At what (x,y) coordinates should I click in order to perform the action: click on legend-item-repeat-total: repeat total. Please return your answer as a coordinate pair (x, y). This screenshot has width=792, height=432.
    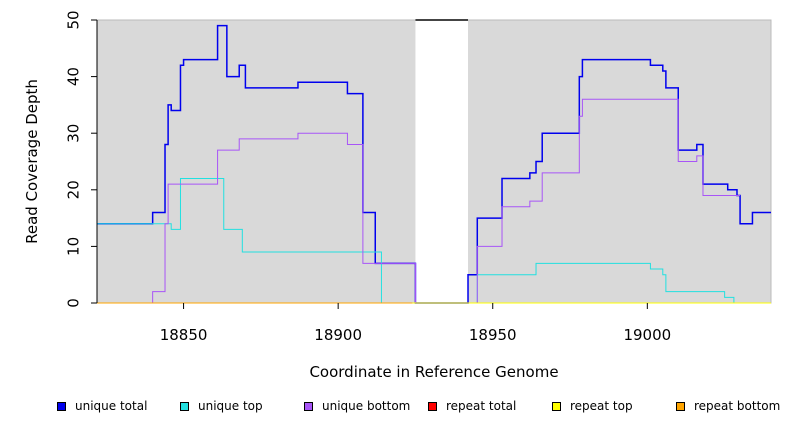
    Looking at the image, I should click on (472, 406).